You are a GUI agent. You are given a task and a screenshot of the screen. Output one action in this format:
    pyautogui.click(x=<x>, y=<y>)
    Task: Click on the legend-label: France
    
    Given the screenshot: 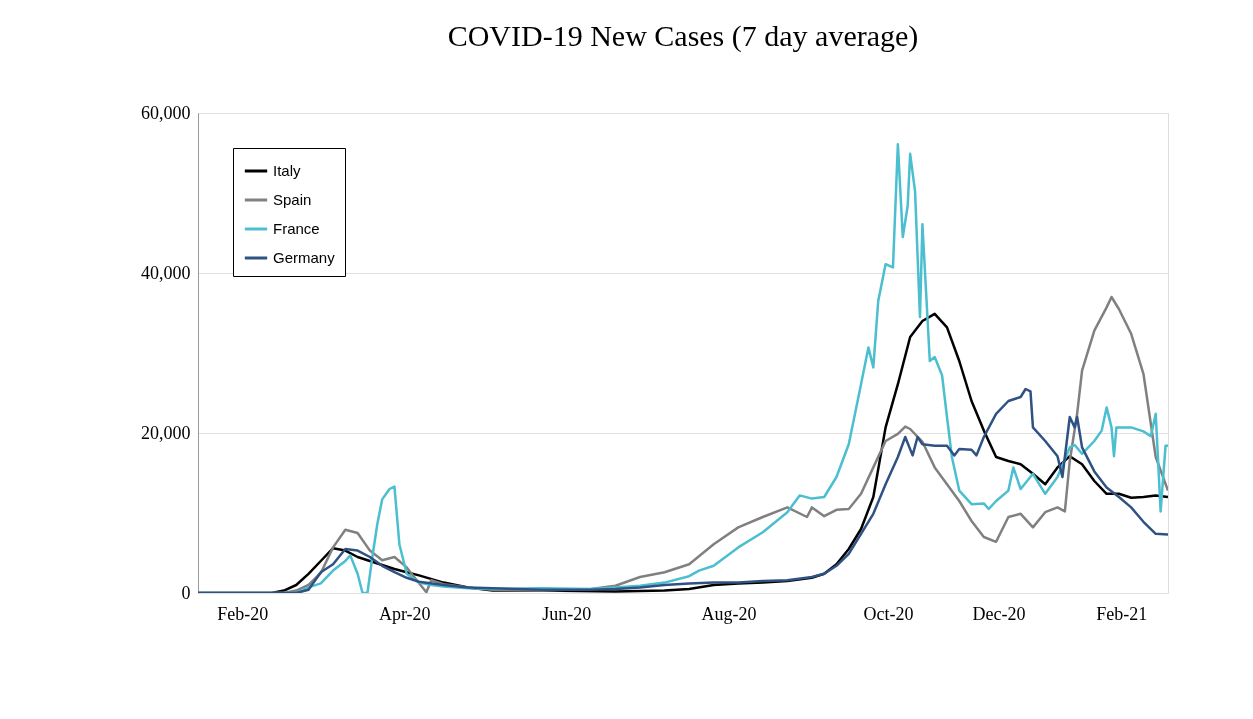 What is the action you would take?
    pyautogui.click(x=296, y=228)
    